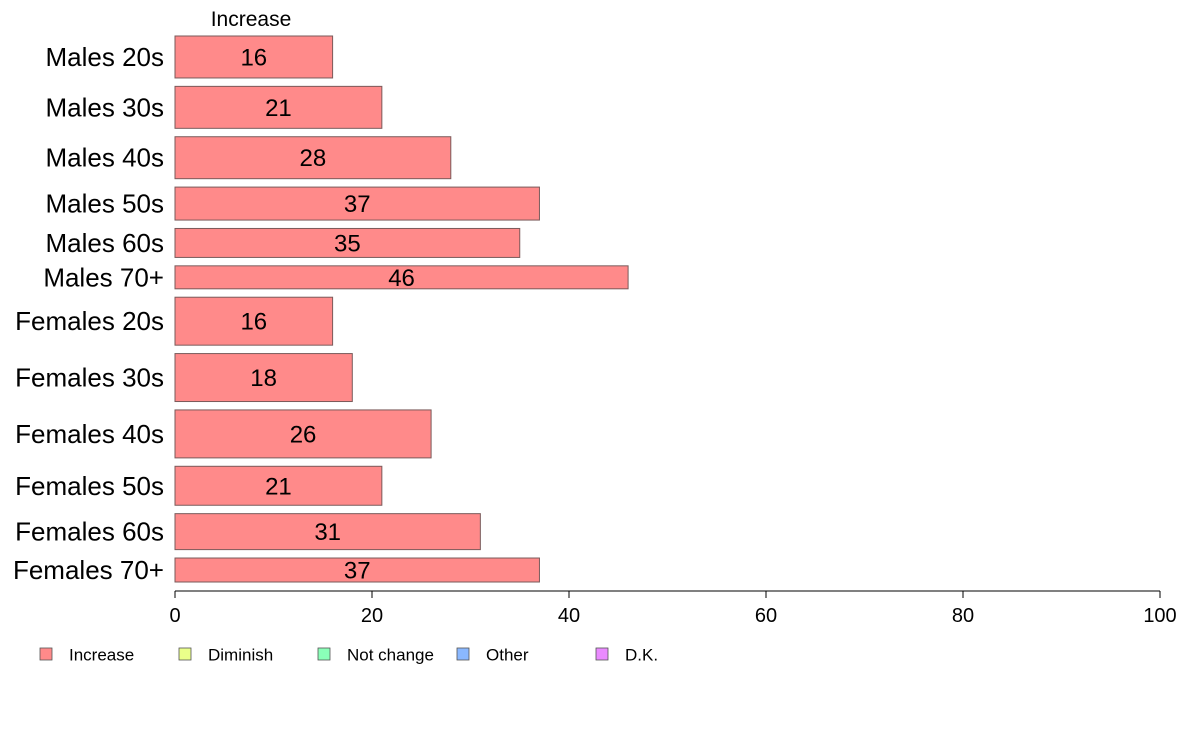  Describe the element at coordinates (174, 616) in the screenshot. I see `x-tick-label: 0` at that location.